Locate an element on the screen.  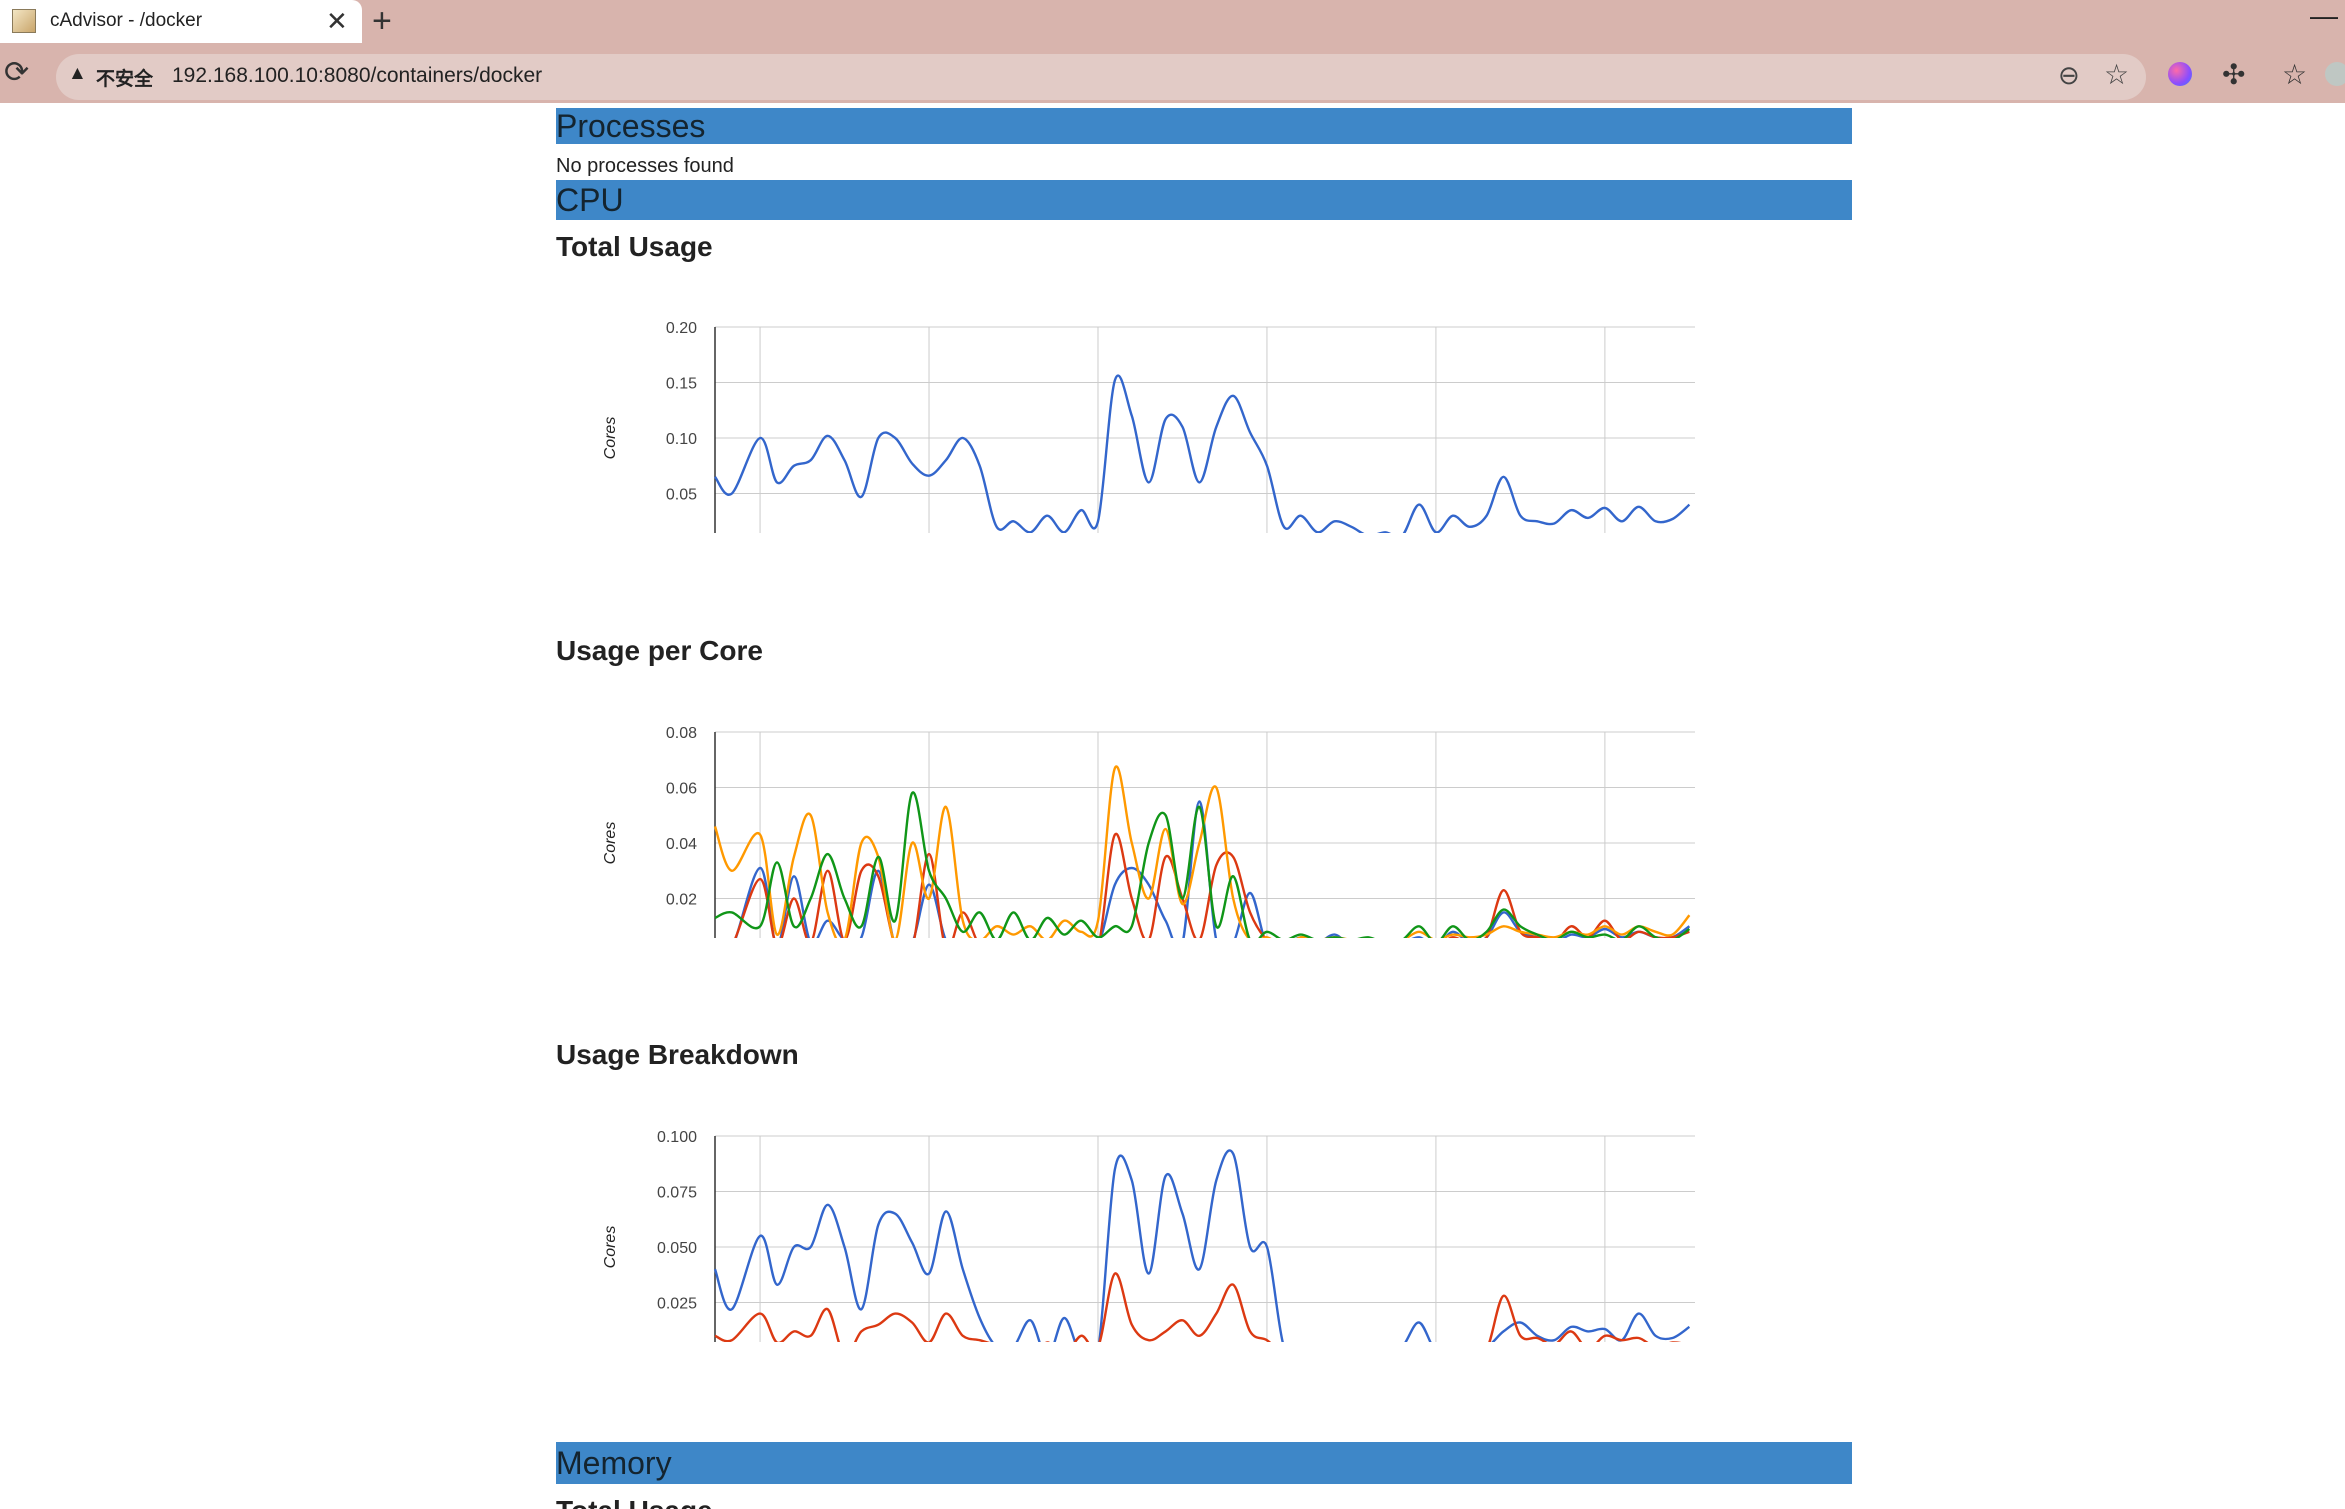
y-tick-label: 0.08 is located at coordinates (681, 733).